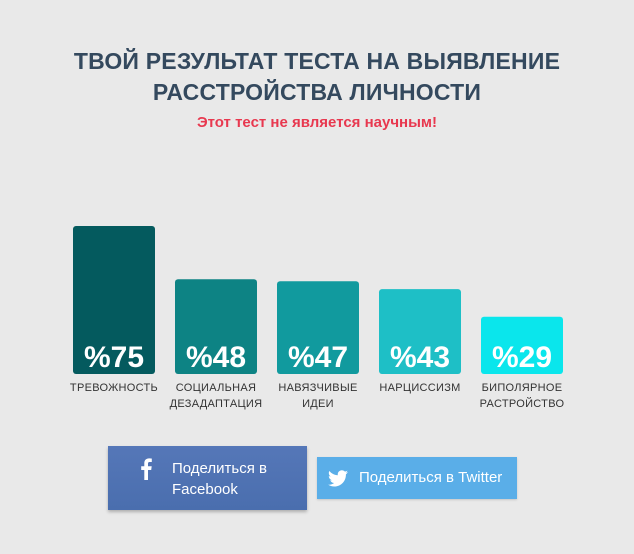 The width and height of the screenshot is (634, 554). What do you see at coordinates (420, 357) in the screenshot?
I see `bar-value-label-4: %43` at bounding box center [420, 357].